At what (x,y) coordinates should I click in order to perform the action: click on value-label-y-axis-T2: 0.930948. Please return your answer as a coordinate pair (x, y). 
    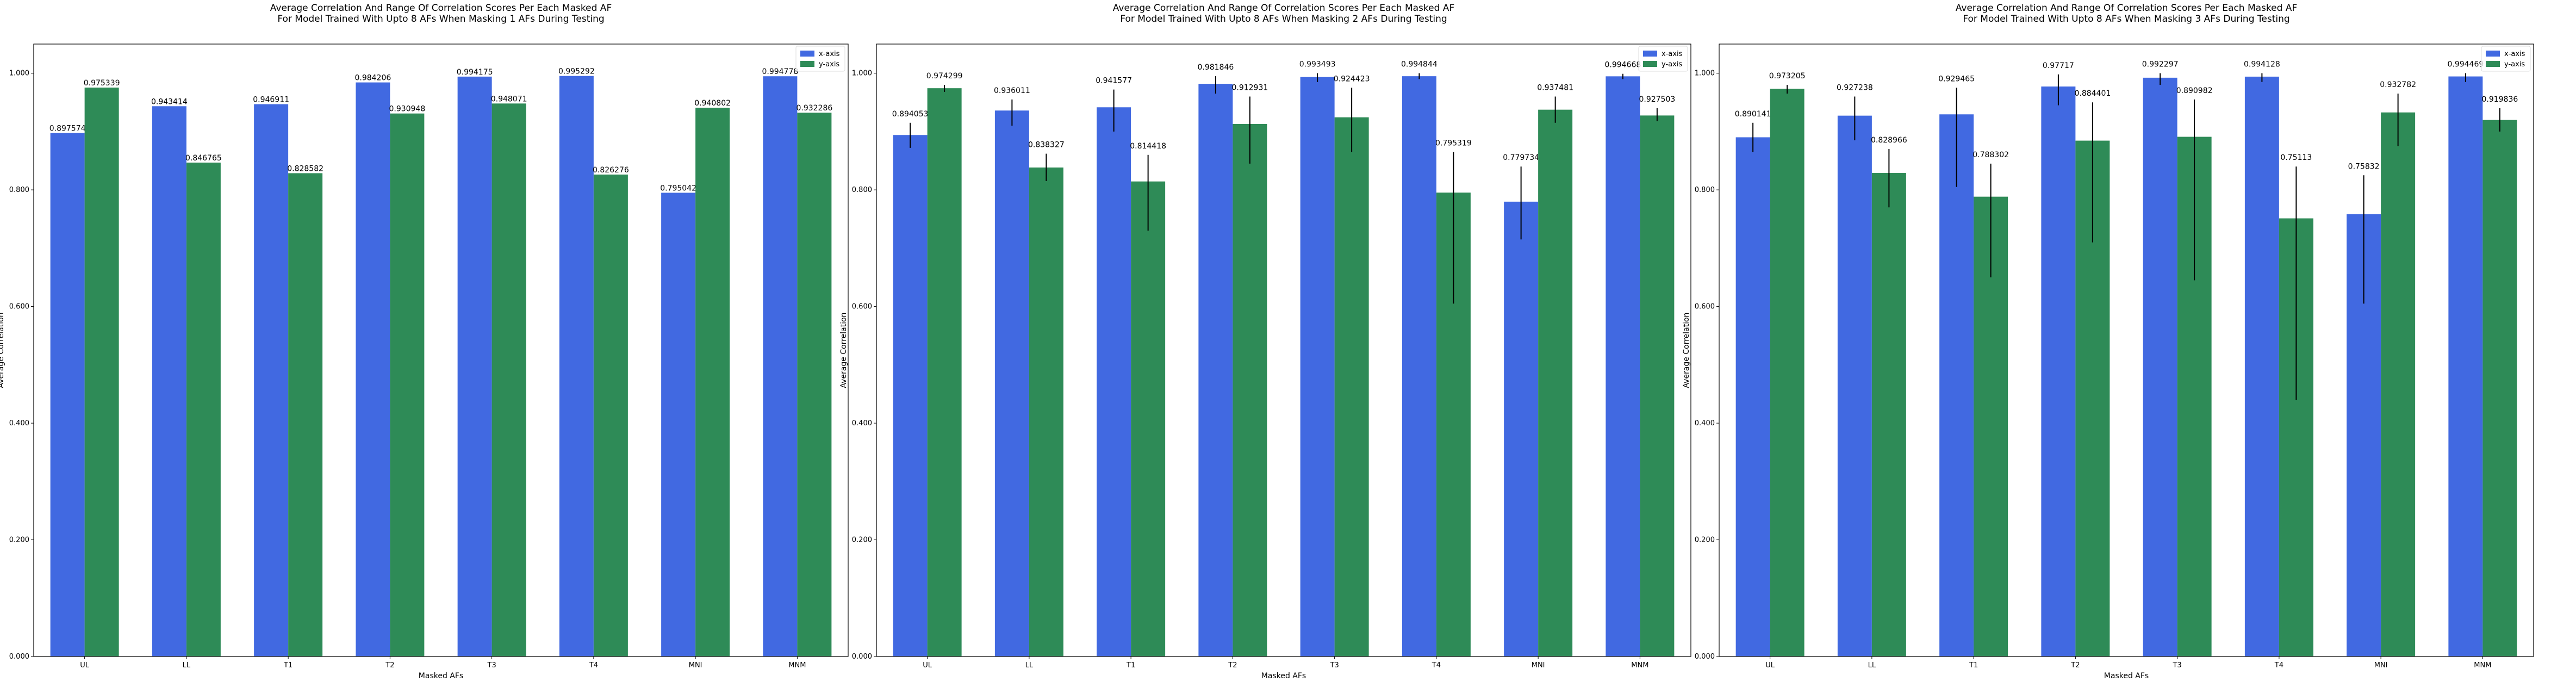
    Looking at the image, I should click on (407, 109).